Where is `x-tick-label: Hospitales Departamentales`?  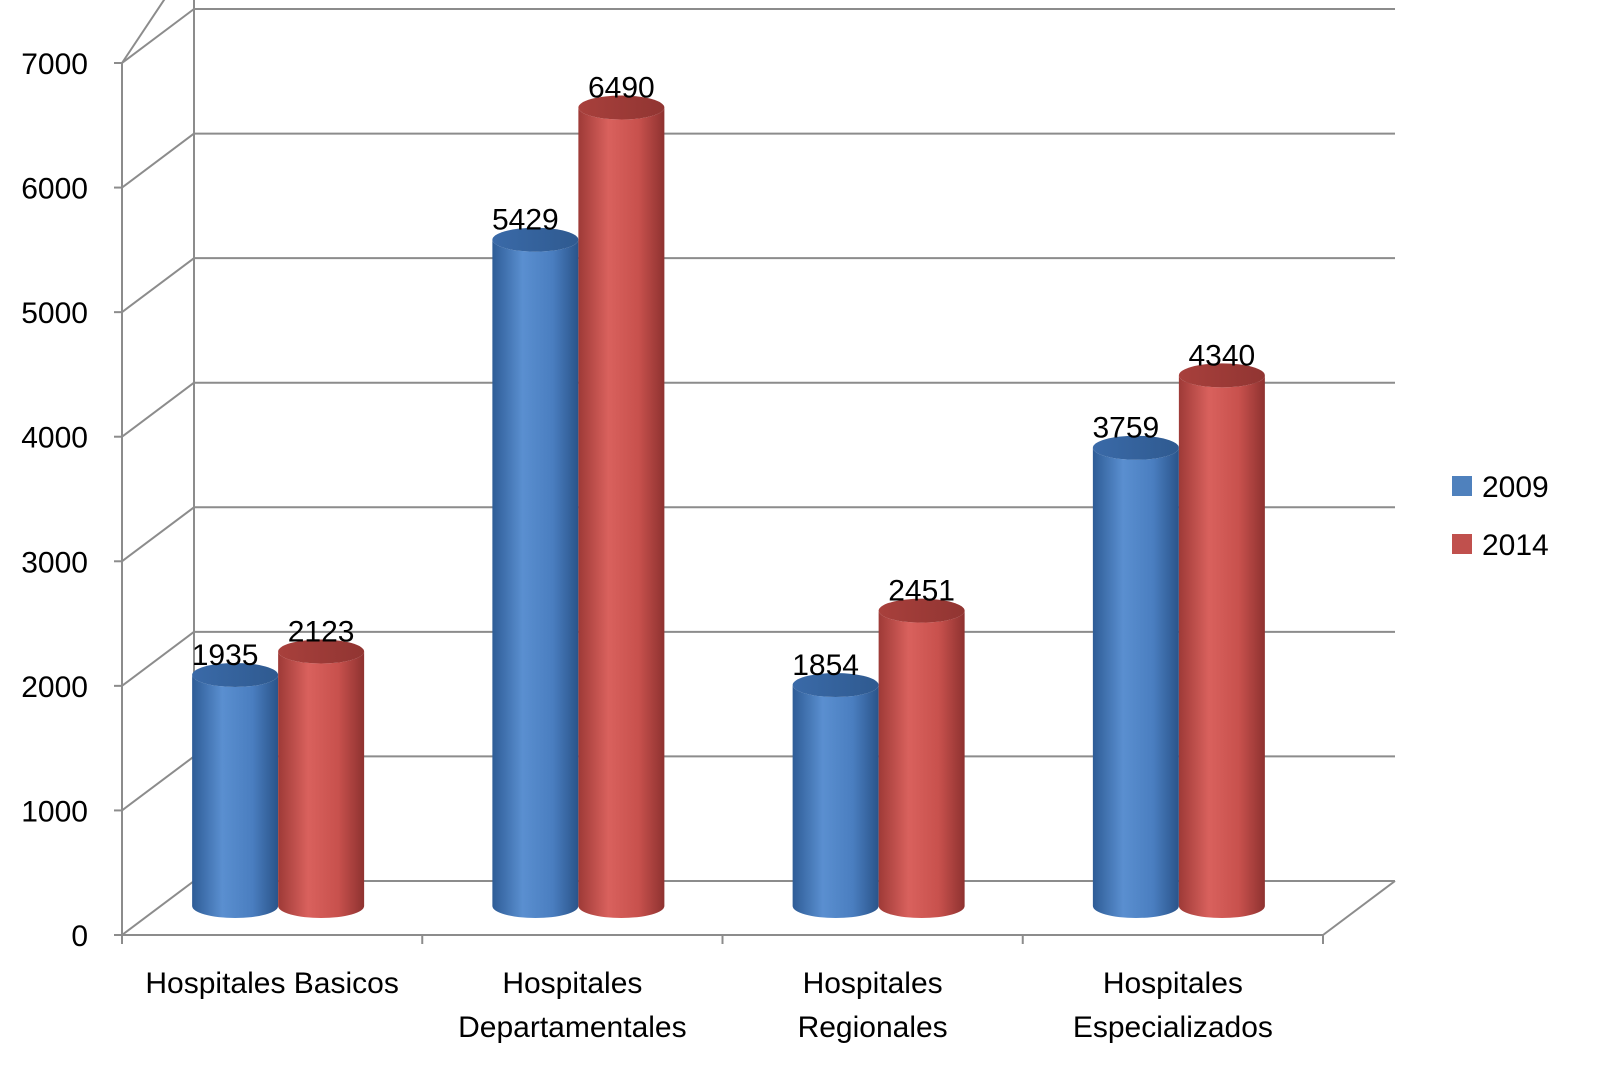
x-tick-label: Hospitales Departamentales is located at coordinates (572, 1005).